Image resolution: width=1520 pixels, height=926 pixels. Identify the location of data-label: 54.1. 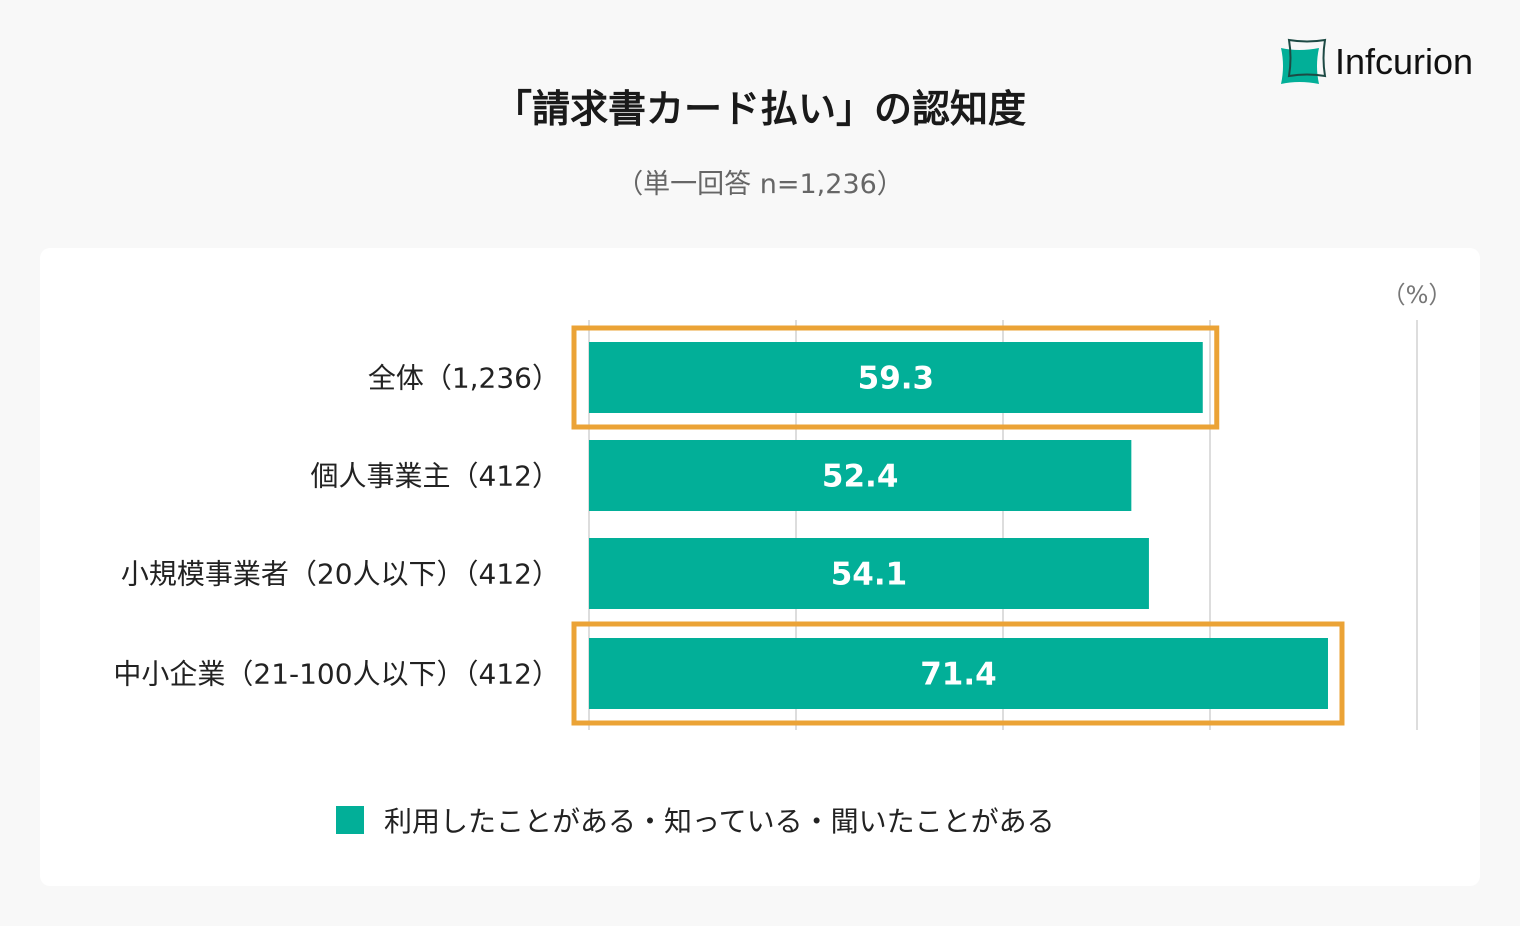
(869, 575).